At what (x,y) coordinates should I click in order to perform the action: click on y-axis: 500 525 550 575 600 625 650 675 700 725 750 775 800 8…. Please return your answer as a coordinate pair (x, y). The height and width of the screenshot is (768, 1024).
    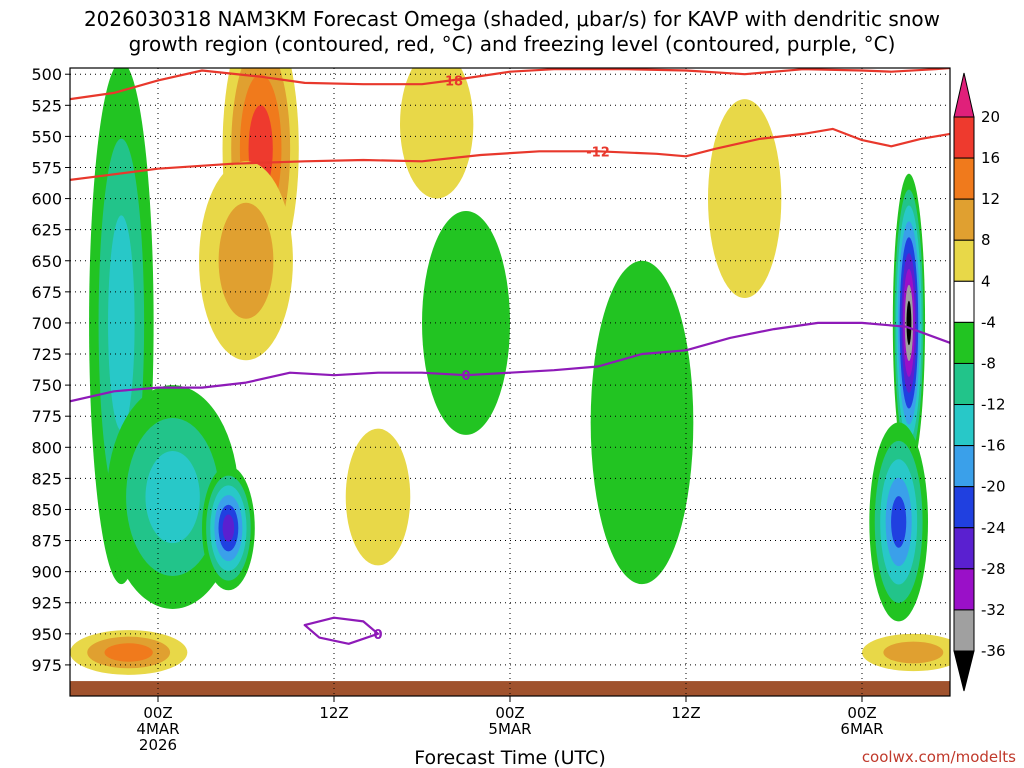
    Looking at the image, I should click on (50, 370).